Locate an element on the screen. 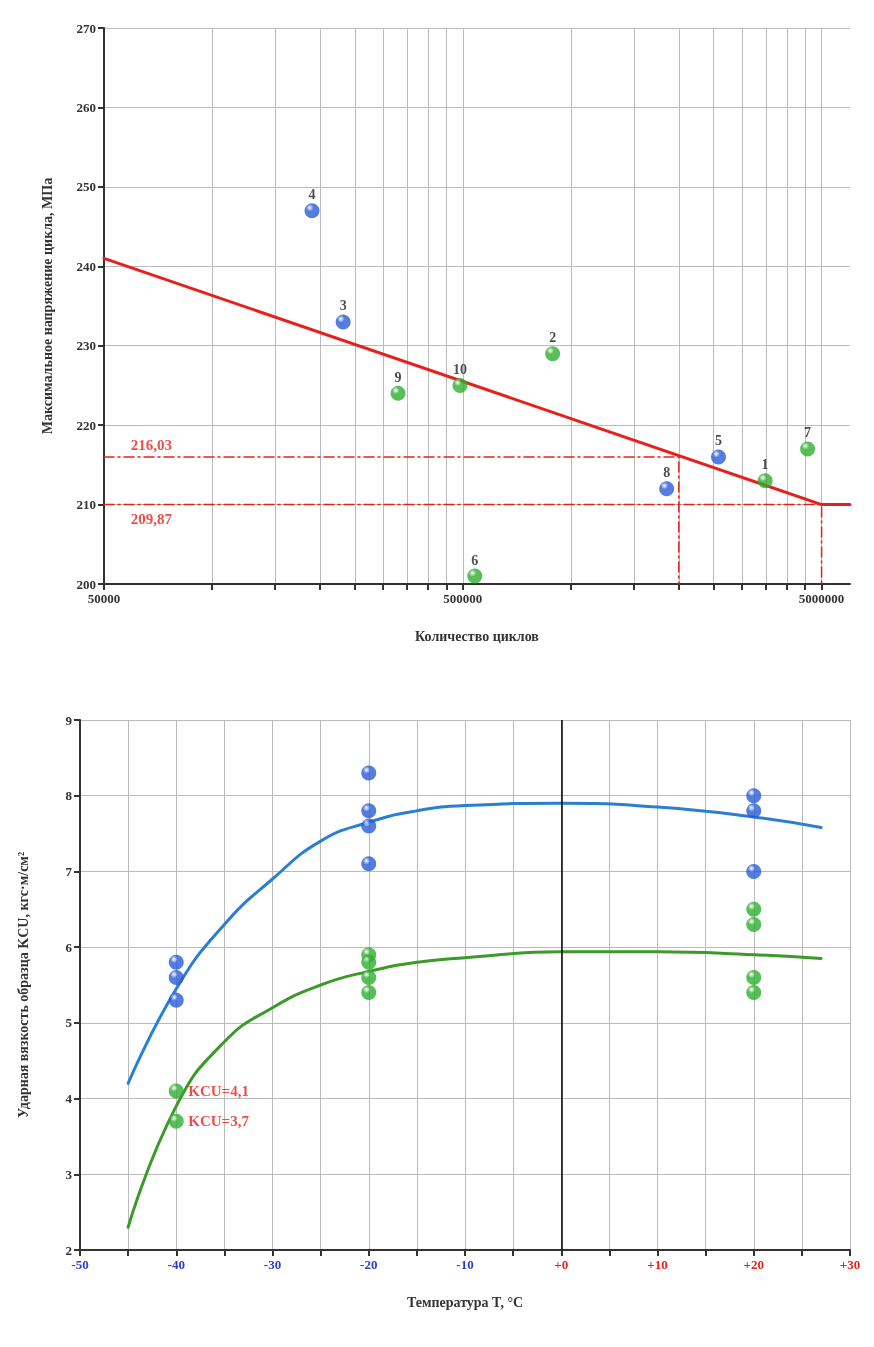 This screenshot has width=874, height=1347. annotation: 216,03 is located at coordinates (151, 444).